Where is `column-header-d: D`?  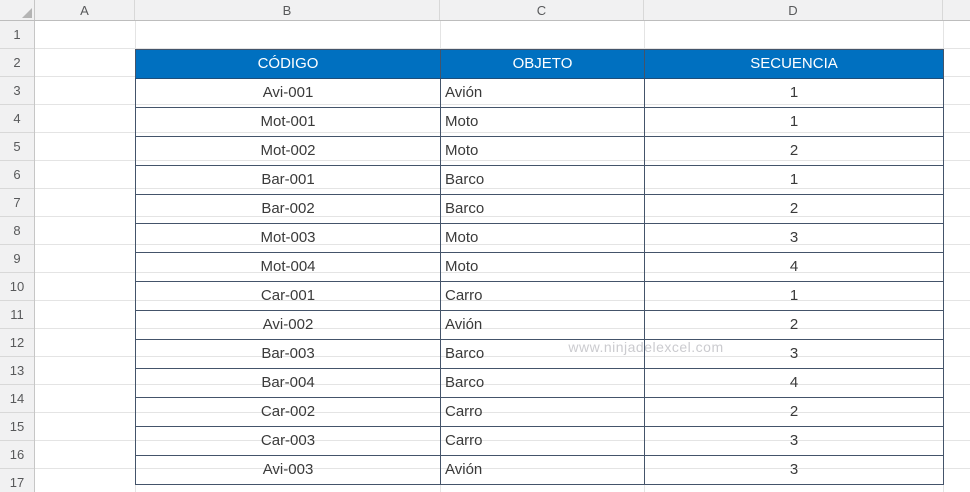
column-header-d: D is located at coordinates (793, 10).